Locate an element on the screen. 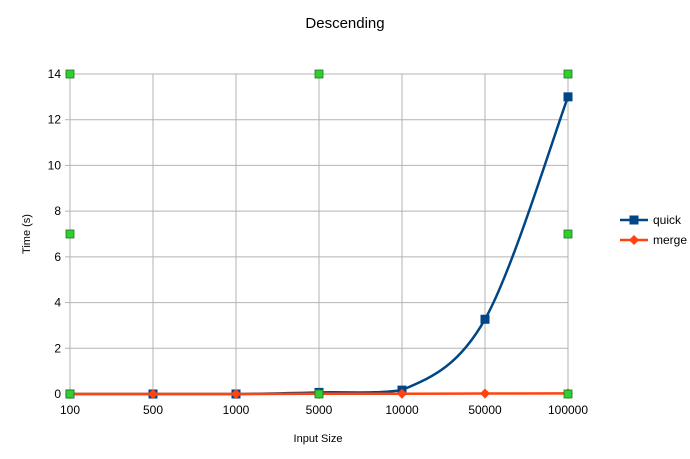  y-tick-label: 8 is located at coordinates (57, 211).